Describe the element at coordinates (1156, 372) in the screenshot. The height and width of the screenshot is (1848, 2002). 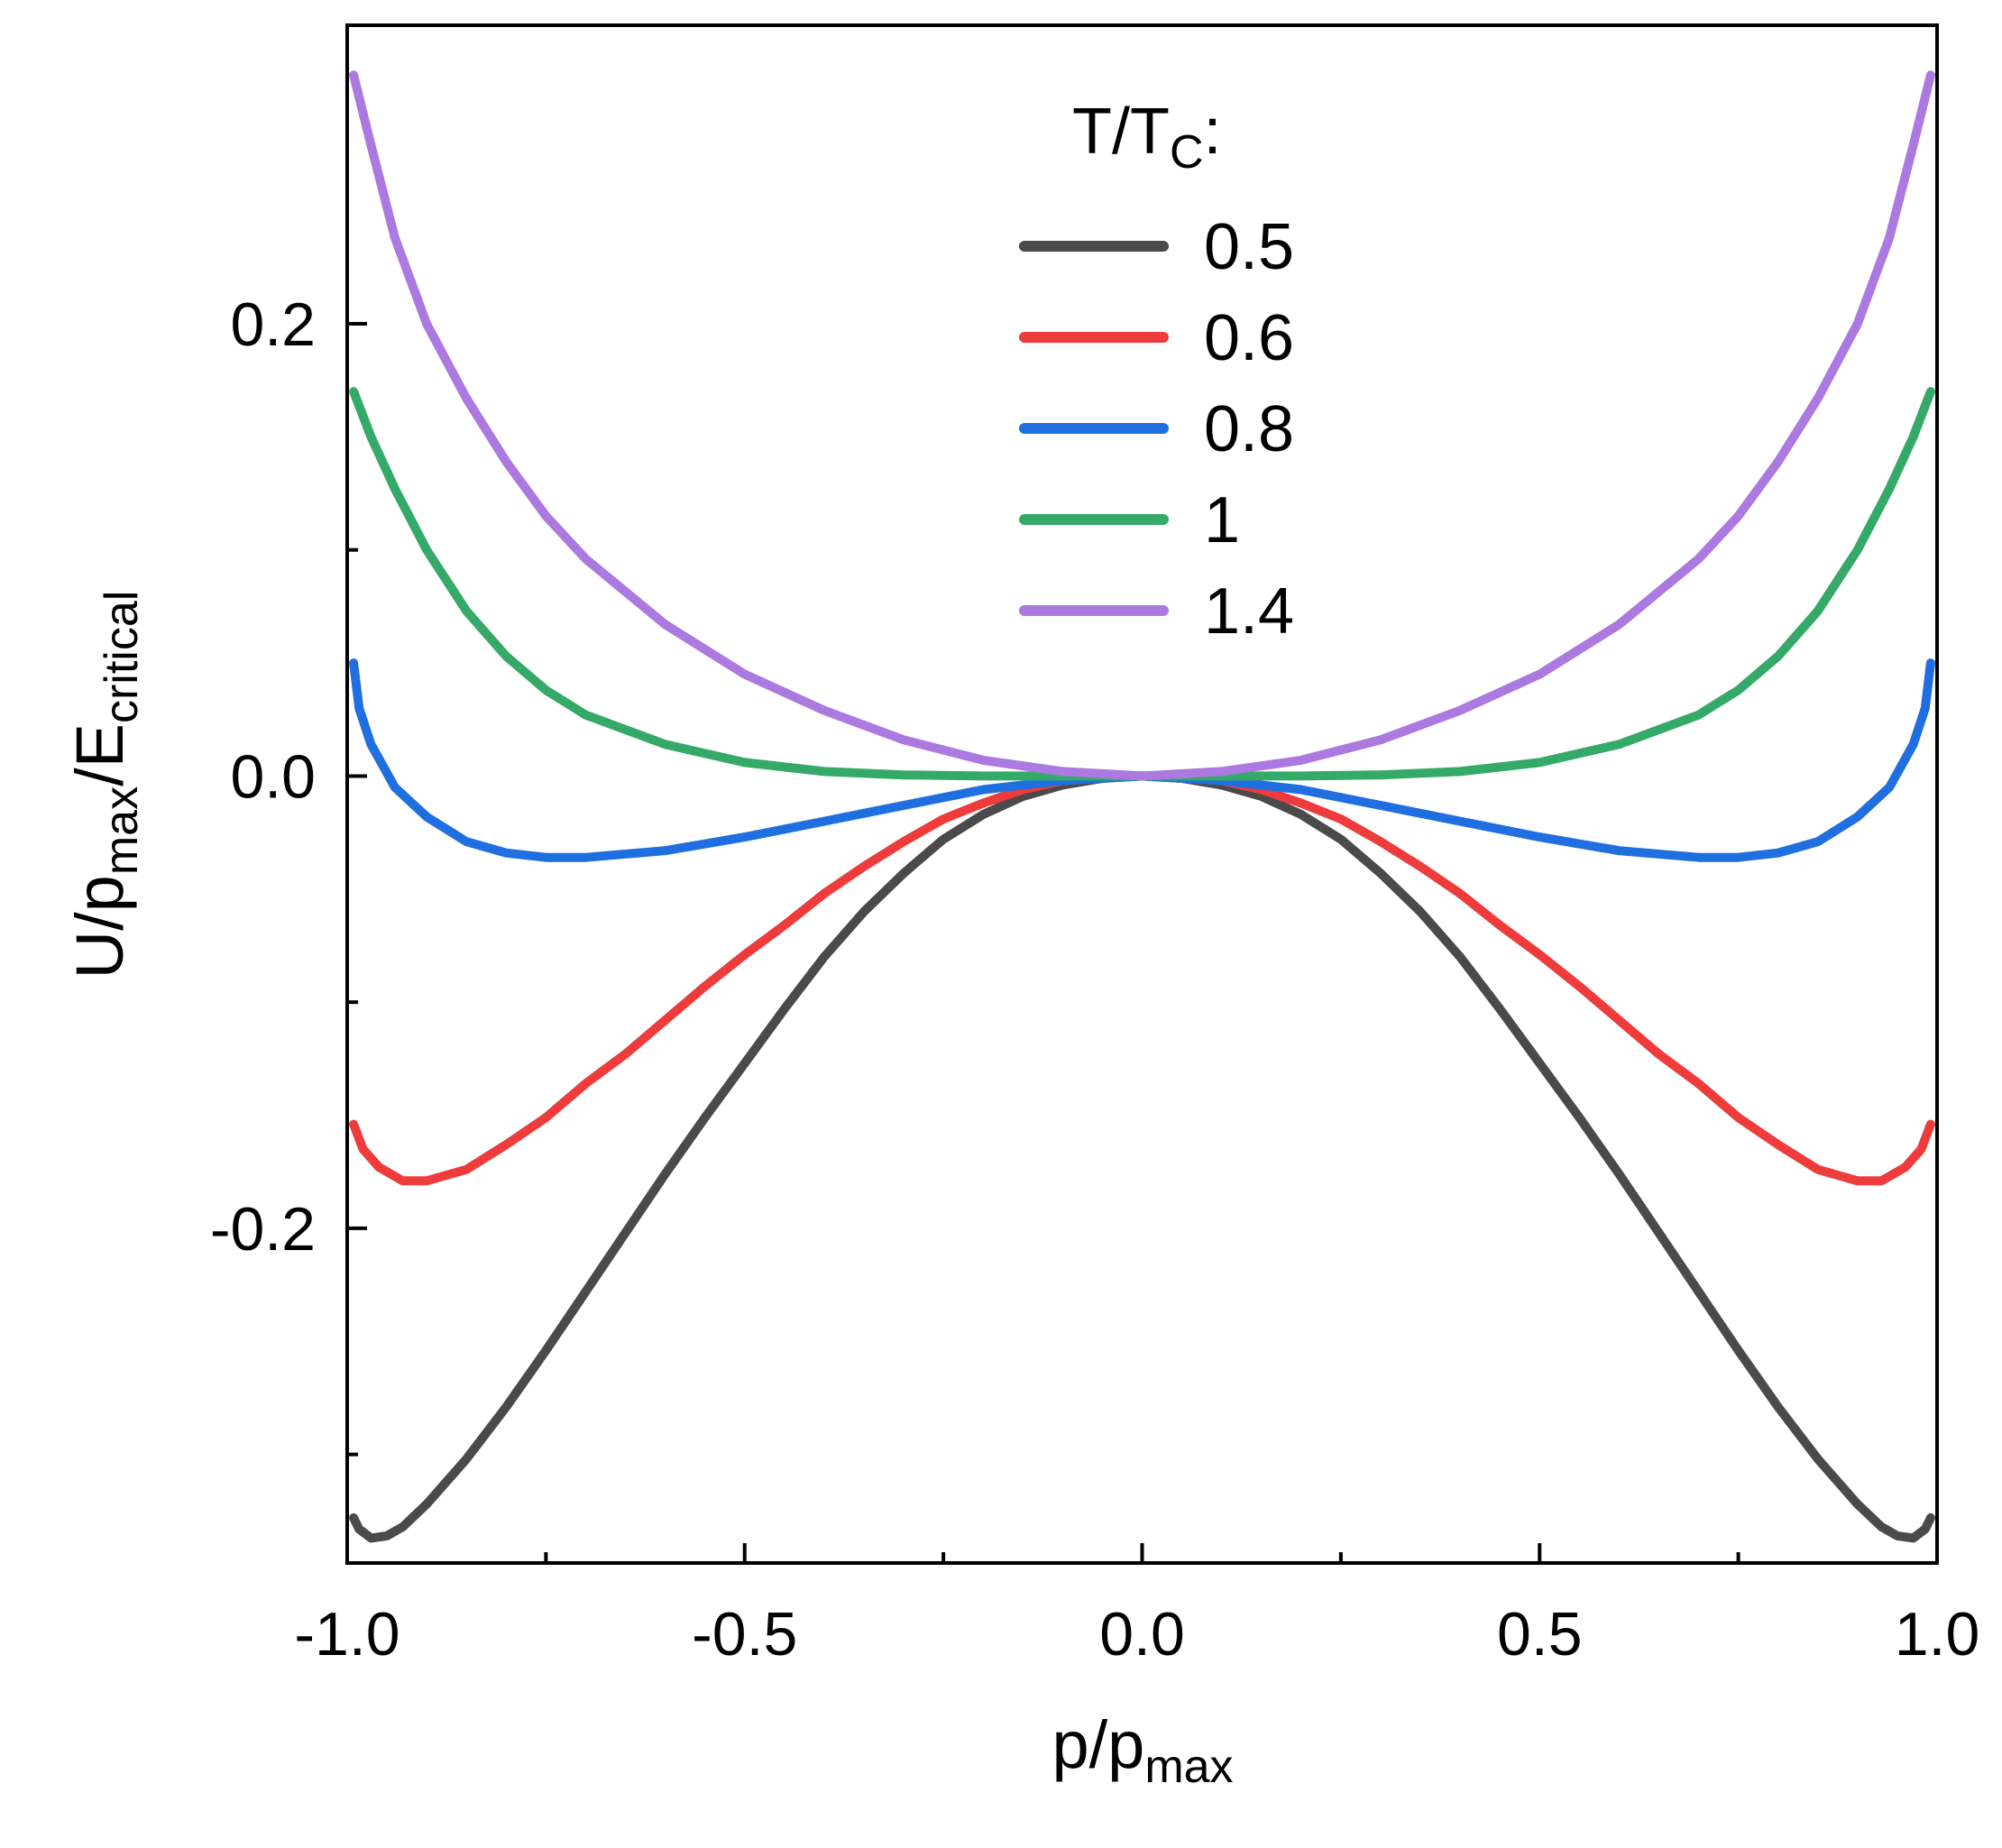
I see `legend: T/TC: 0.5 0.6 0.8 1 1.4` at that location.